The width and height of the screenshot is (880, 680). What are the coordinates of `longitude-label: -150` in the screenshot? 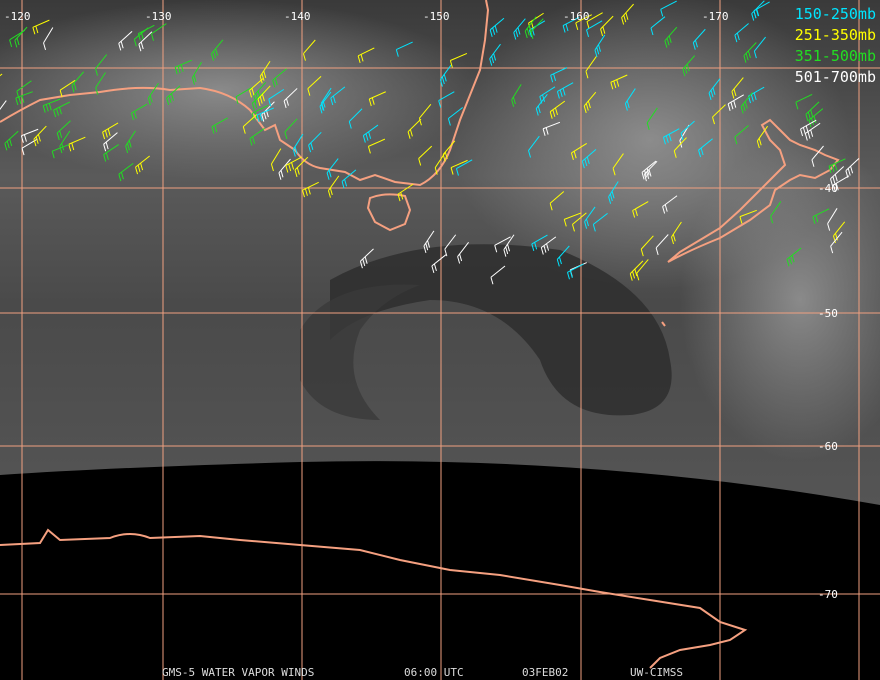 It's located at (436, 16).